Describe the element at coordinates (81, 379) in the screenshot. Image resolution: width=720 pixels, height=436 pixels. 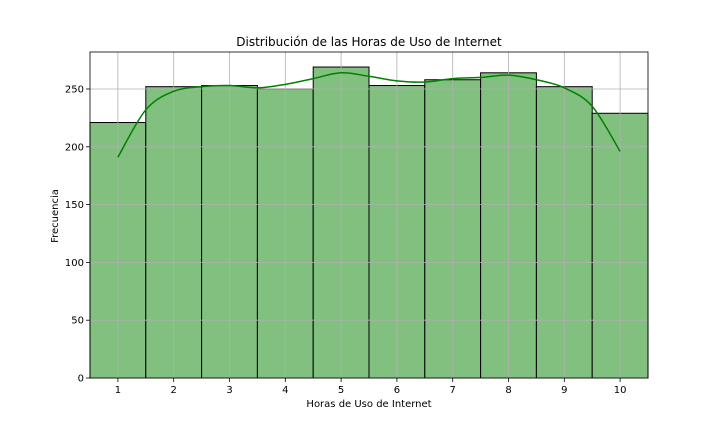
I see `y-tick-label: 0` at that location.